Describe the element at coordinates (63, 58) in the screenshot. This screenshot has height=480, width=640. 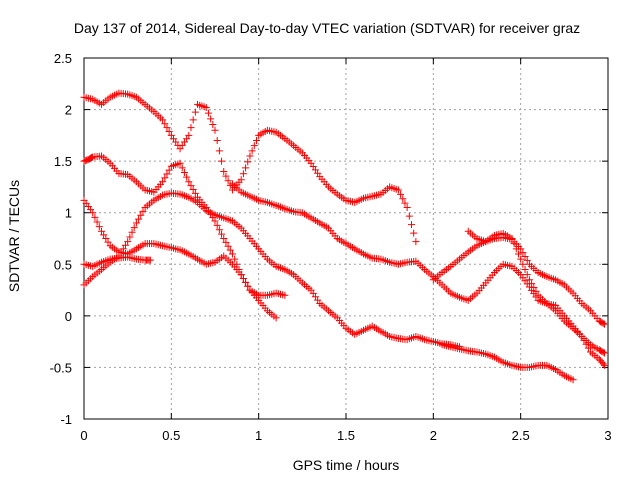
I see `y-tick-label: 2.5` at that location.